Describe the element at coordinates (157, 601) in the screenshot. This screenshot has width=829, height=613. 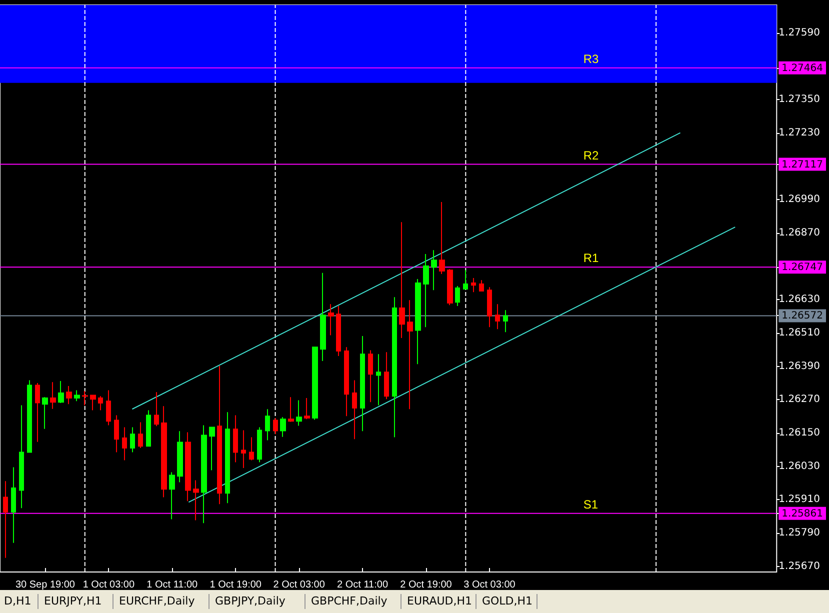
I see `text: EURCHF,Daily` at that location.